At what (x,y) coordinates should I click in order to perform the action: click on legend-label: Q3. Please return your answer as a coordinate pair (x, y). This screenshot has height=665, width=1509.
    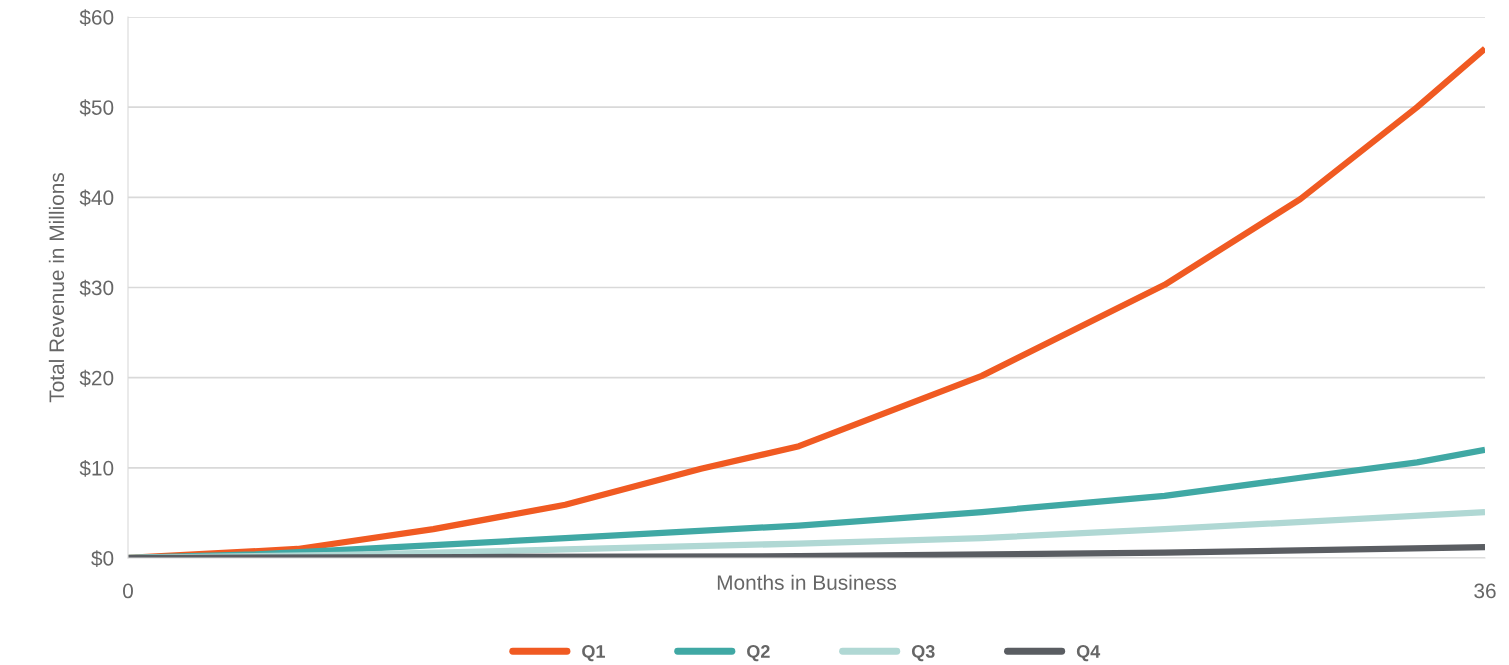
    Looking at the image, I should click on (923, 653).